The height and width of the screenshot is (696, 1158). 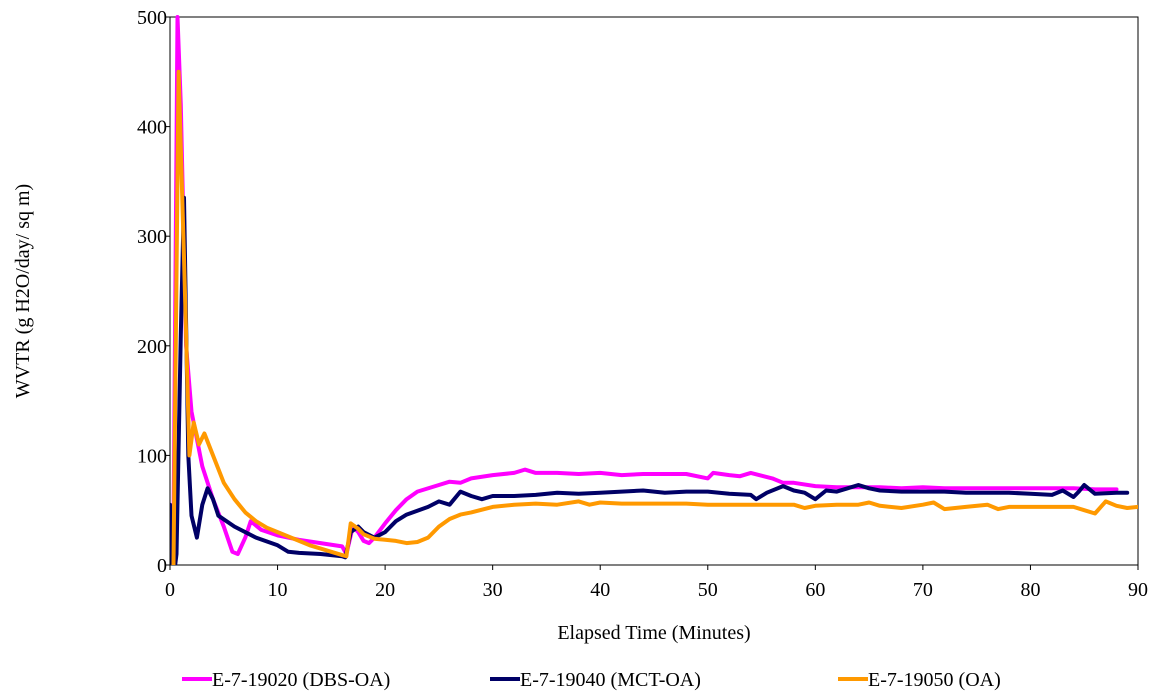 What do you see at coordinates (385, 590) in the screenshot?
I see `x-tick-label: 20` at bounding box center [385, 590].